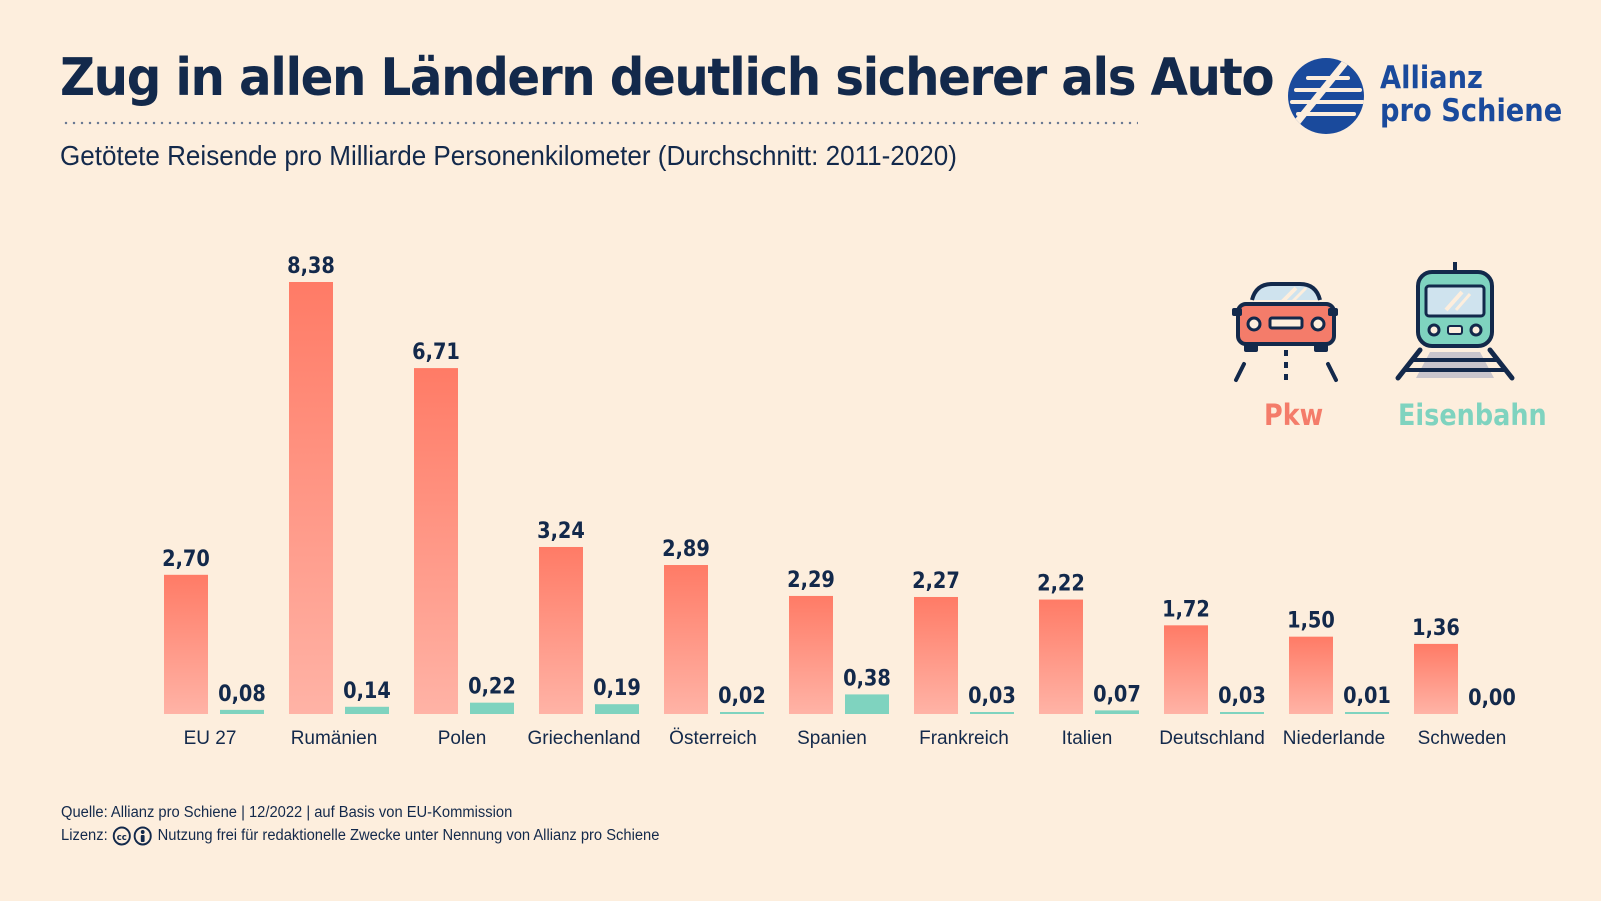 The width and height of the screenshot is (1601, 901). Describe the element at coordinates (1462, 738) in the screenshot. I see `category-label: Schweden` at that location.